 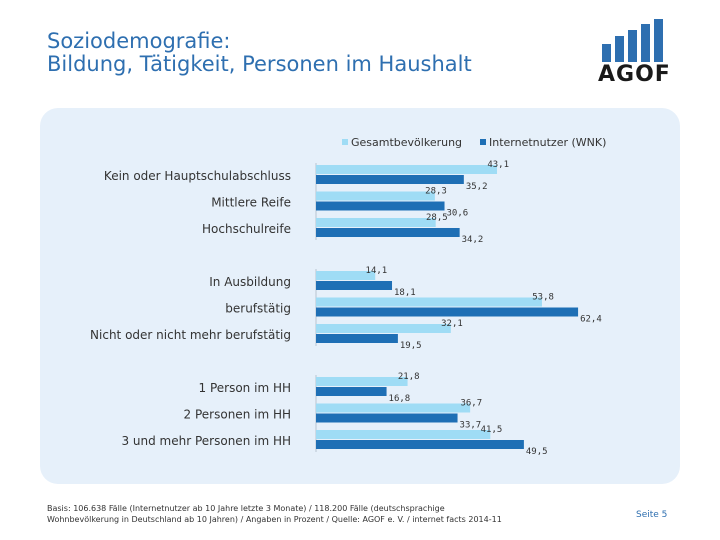 I want to click on value-label-mittlere-reife-total: 28,3, so click(x=436, y=192).